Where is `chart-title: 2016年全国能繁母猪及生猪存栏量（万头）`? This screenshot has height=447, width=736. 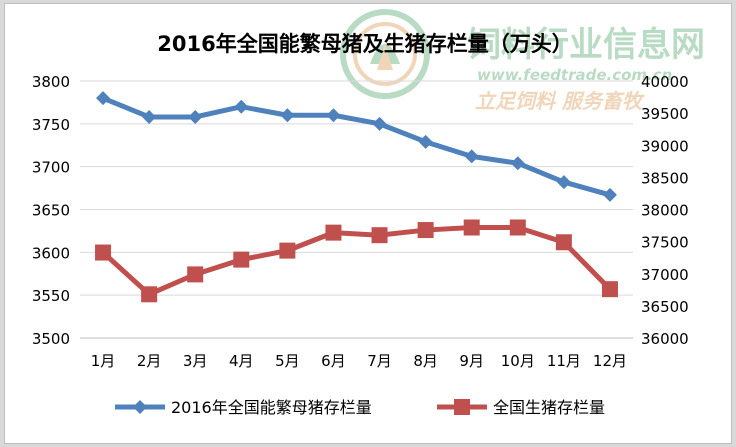
chart-title: 2016年全国能繁母猪及生猪存栏量（万头） is located at coordinates (364, 44).